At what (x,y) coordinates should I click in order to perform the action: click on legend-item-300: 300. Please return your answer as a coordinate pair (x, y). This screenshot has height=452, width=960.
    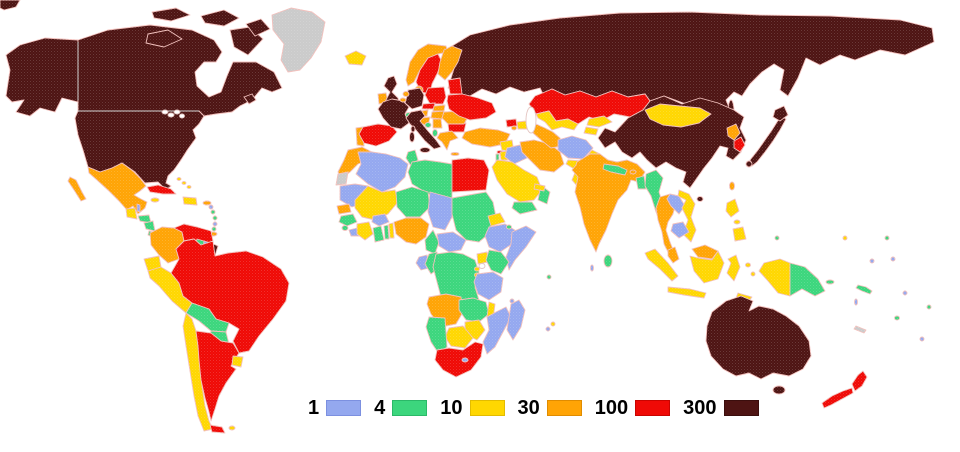
    Looking at the image, I should click on (721, 408).